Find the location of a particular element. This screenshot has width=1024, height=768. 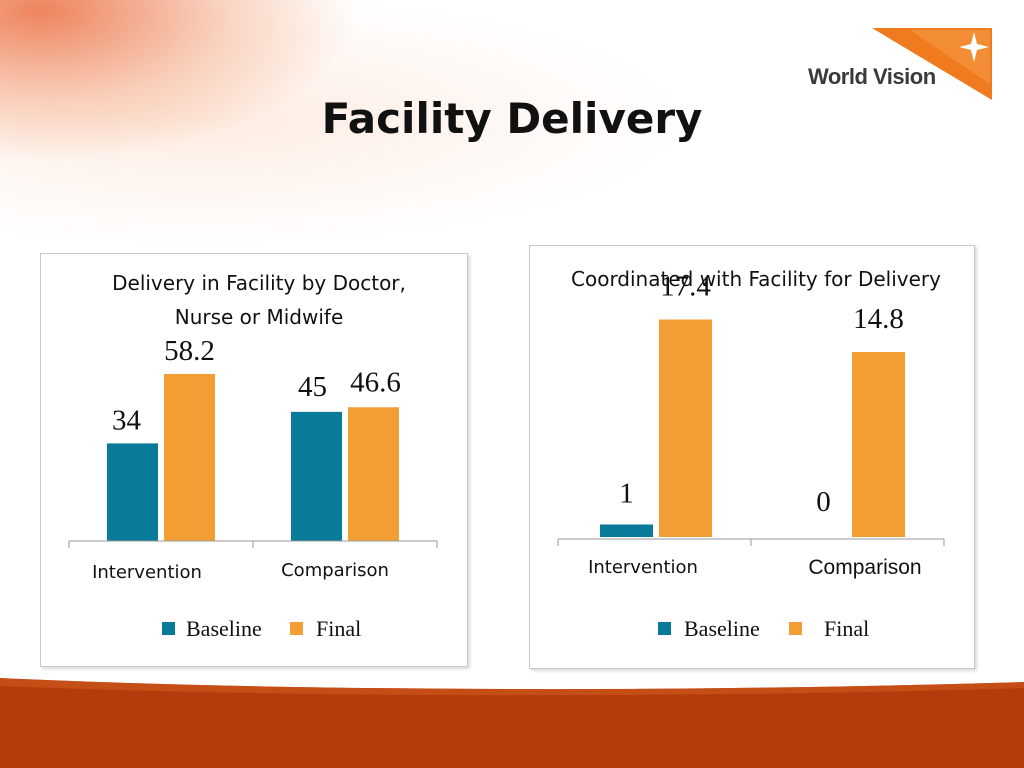

chart-2-value-label: 17.4 is located at coordinates (685, 287).